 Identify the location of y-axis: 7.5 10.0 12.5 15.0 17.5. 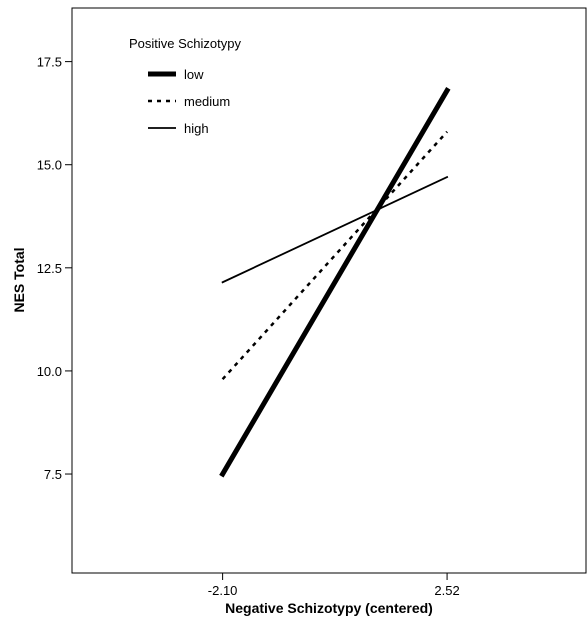
(54, 268).